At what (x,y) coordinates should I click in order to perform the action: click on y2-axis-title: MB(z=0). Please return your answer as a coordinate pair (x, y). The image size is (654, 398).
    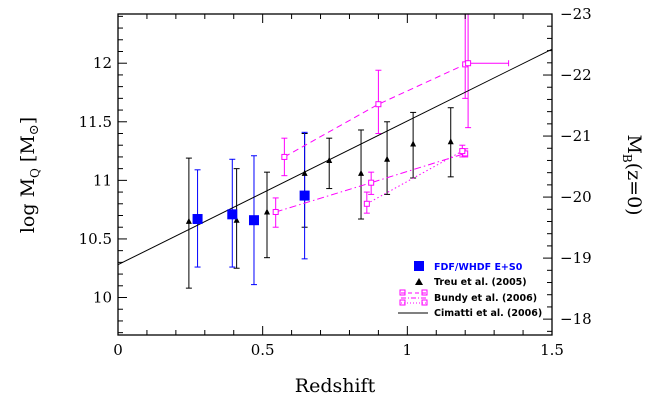
    Looking at the image, I should click on (632, 174).